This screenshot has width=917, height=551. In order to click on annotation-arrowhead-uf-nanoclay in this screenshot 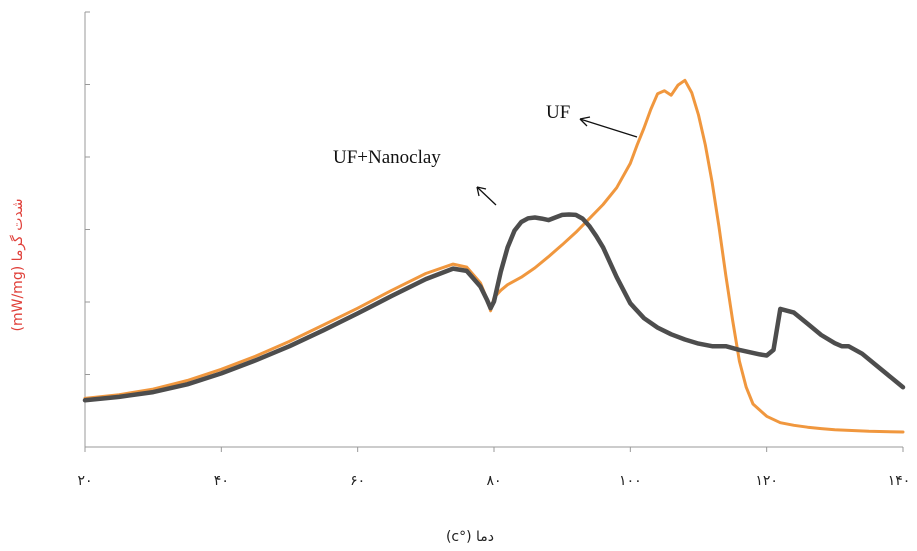, I will do `click(481, 191)`.